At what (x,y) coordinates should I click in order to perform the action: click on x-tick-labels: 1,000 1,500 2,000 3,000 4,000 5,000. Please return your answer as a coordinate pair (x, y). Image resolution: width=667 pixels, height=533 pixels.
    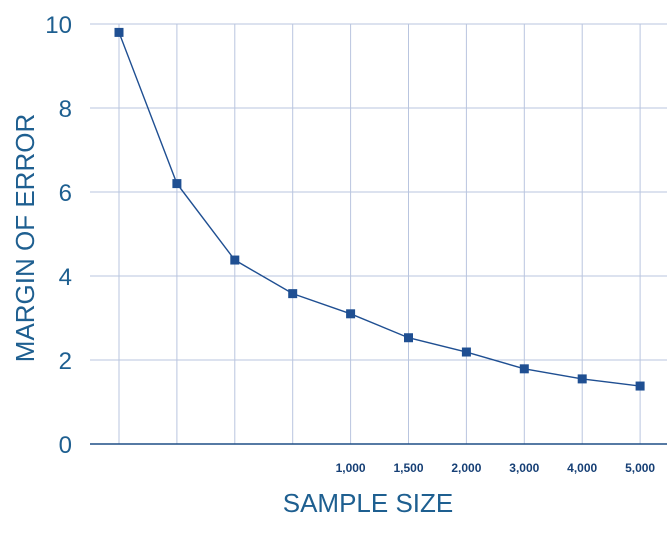
    Looking at the image, I should click on (496, 468).